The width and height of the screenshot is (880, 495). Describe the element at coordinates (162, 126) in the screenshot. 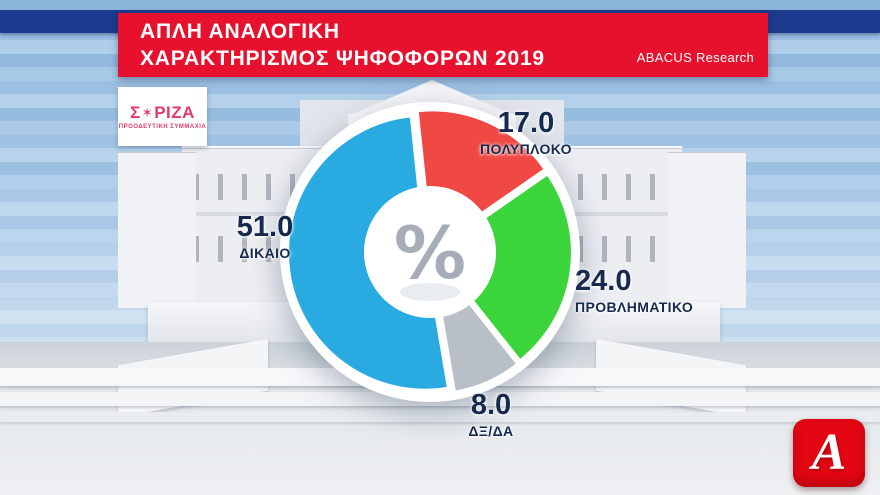

I see `party-logo-subtitle: ΠΡΟΟΔΕΥΤΙΚΗ ΣΥΜΜΑΧΙΑ` at that location.